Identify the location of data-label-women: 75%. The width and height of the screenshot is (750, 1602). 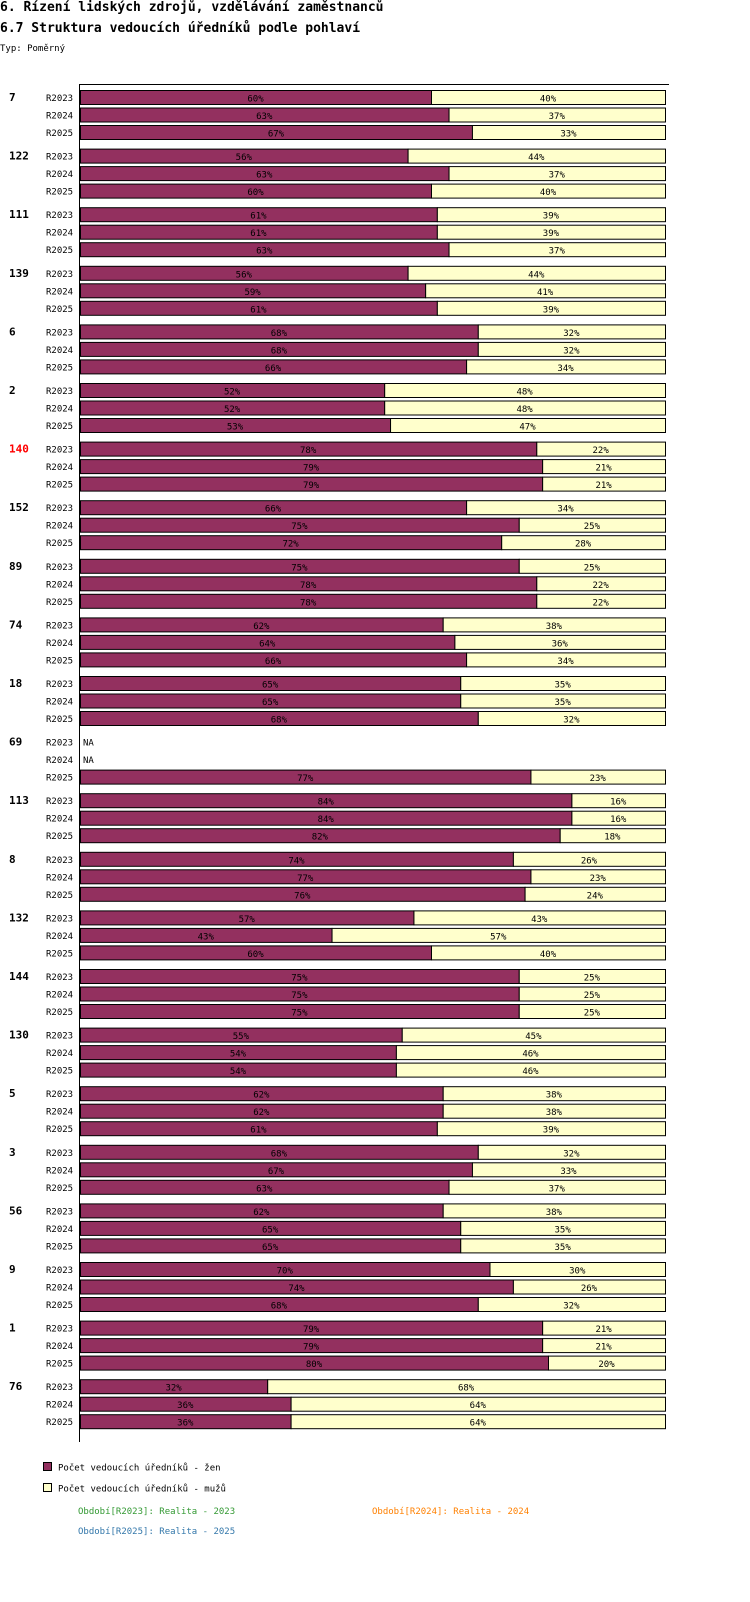
(299, 527).